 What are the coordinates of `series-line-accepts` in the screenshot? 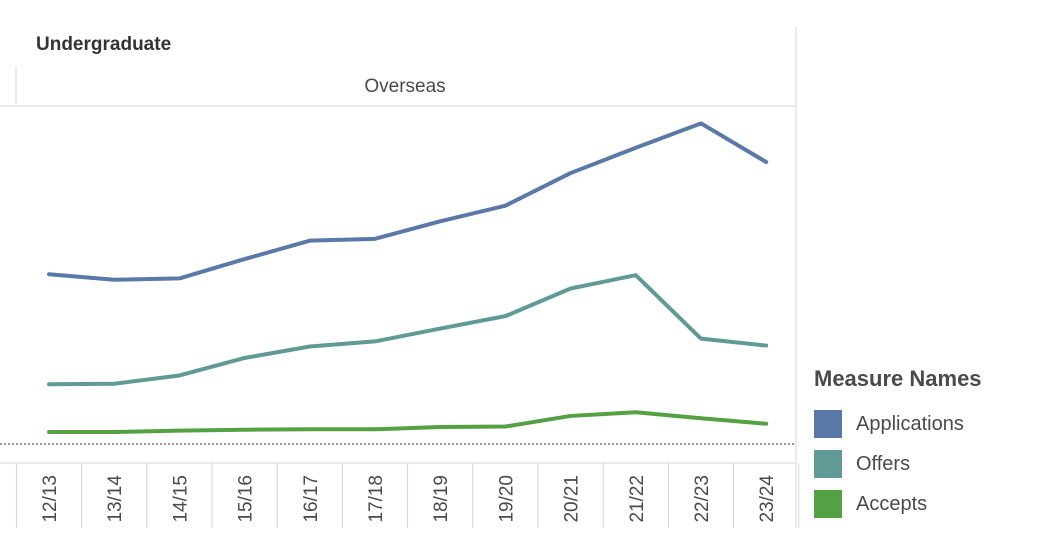 It's located at (408, 422).